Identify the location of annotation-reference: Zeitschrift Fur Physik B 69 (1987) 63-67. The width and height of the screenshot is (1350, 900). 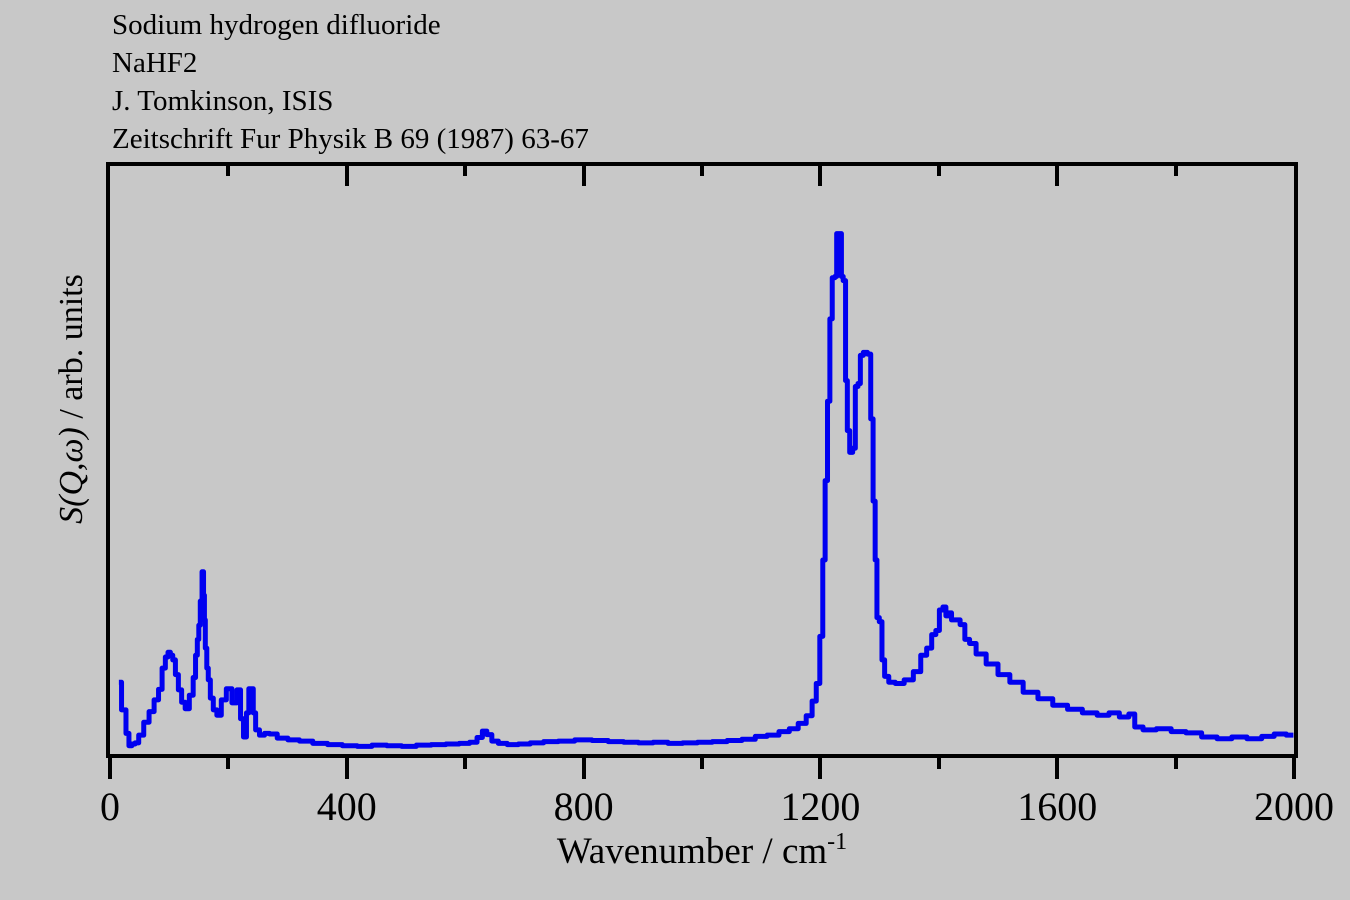
(350, 139).